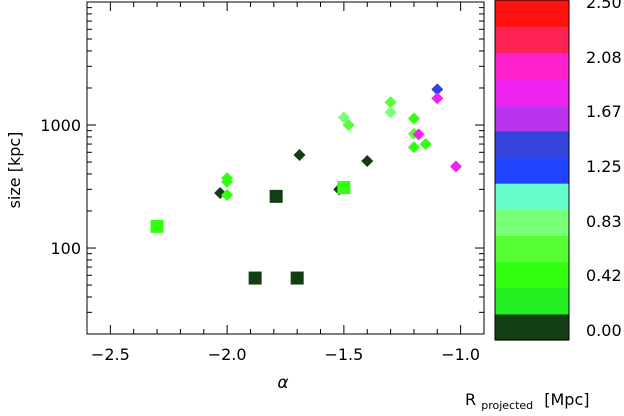 The width and height of the screenshot is (624, 416). Describe the element at coordinates (604, 57) in the screenshot. I see `colorbar-tick-label: 2.08` at that location.